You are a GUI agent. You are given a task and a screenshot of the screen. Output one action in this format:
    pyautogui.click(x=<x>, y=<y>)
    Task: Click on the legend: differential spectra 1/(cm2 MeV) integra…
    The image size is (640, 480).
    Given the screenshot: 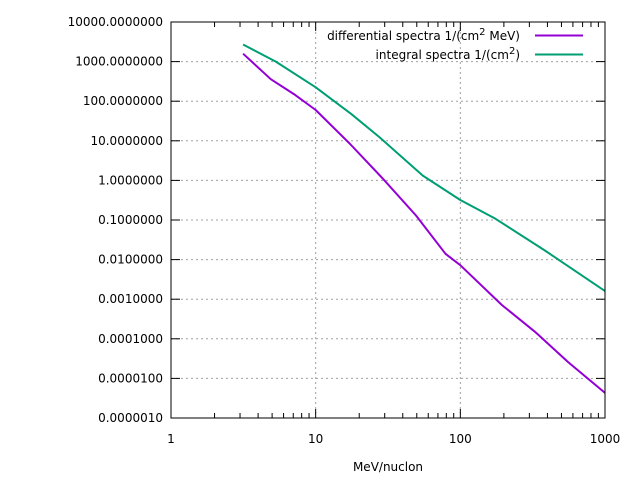 What is the action you would take?
    pyautogui.click(x=455, y=44)
    